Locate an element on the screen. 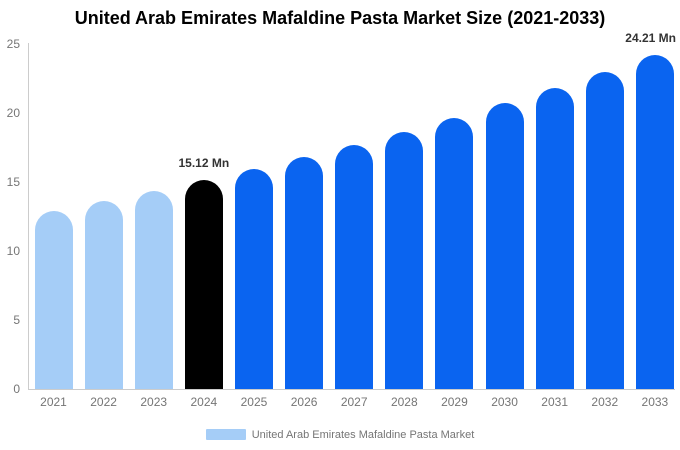 The height and width of the screenshot is (450, 680). y-tick-label: 5 is located at coordinates (16, 320).